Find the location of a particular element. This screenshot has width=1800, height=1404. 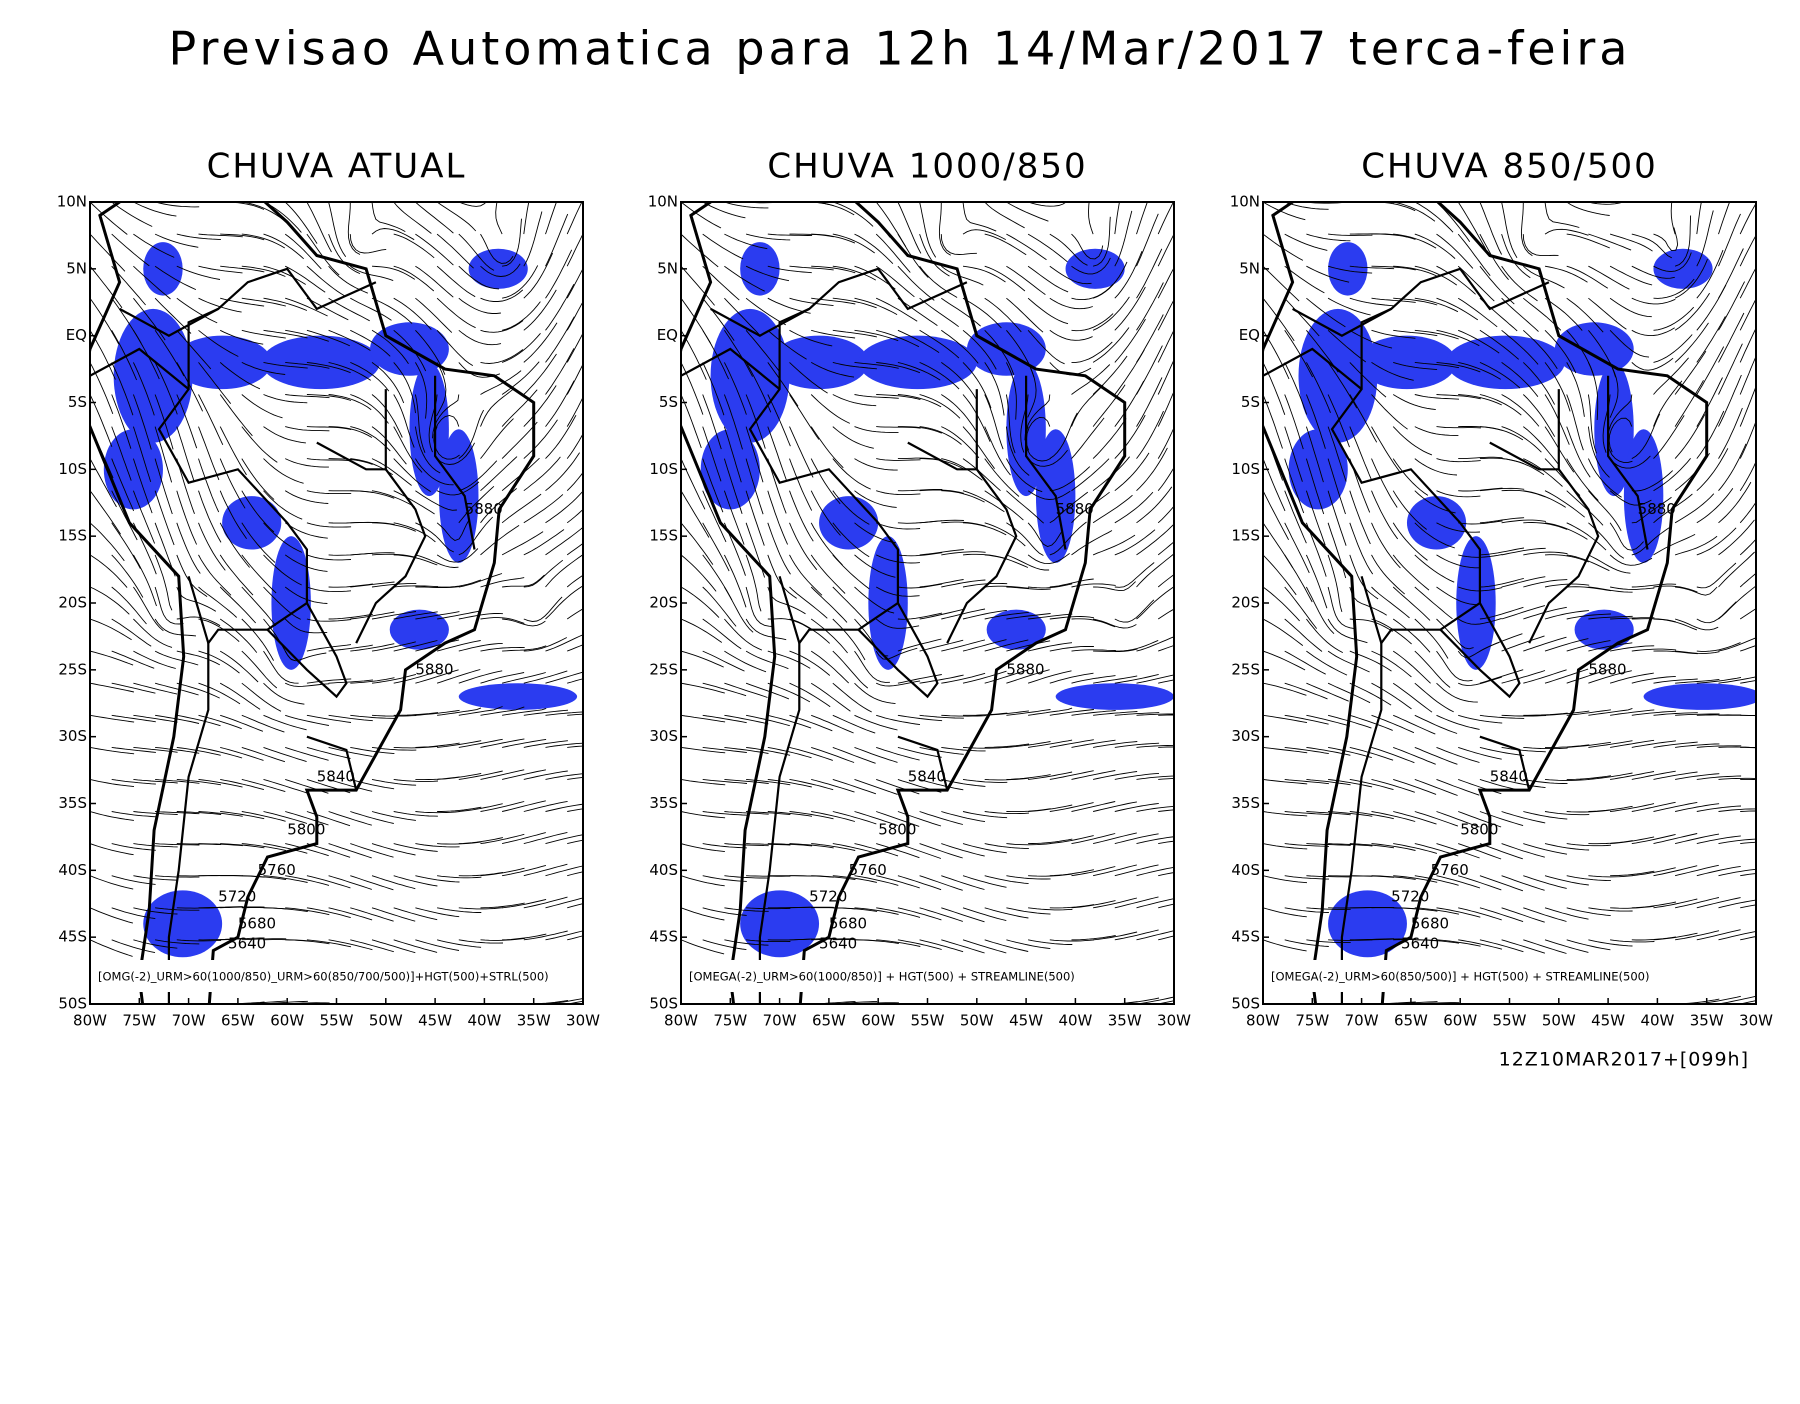

panel-title: CHUVA 850/500 is located at coordinates (1509, 167).